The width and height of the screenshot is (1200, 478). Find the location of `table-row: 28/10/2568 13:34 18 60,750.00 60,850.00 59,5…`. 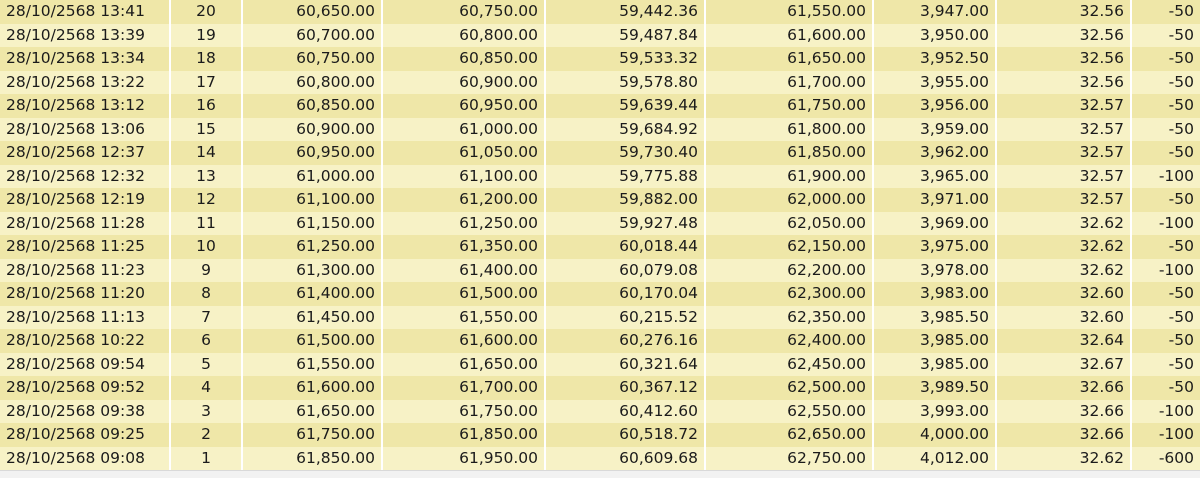

table-row: 28/10/2568 13:34 18 60,750.00 60,850.00 59,5… is located at coordinates (600, 59).